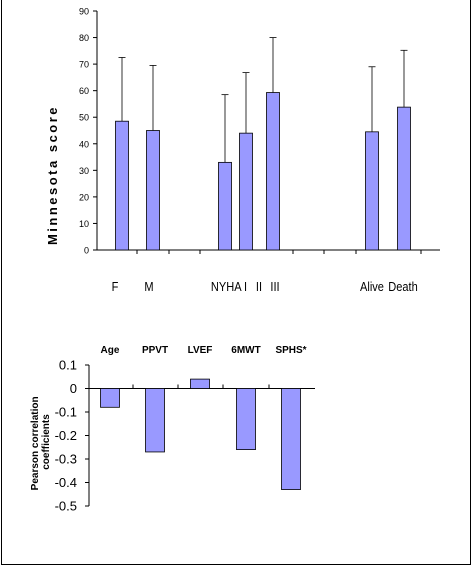  What do you see at coordinates (246, 419) in the screenshot?
I see `bar-6mwt` at bounding box center [246, 419].